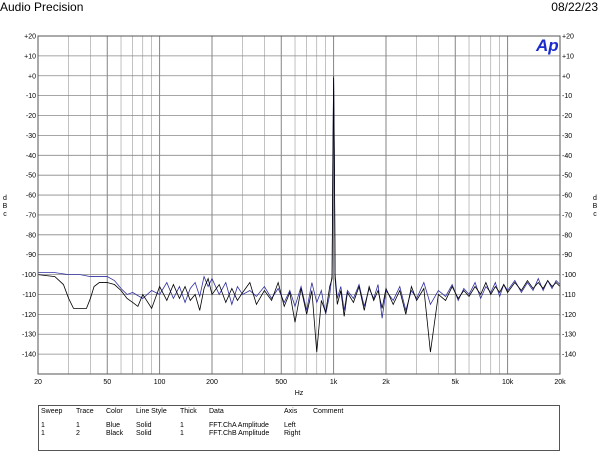 This screenshot has width=600, height=464. Describe the element at coordinates (52, 411) in the screenshot. I see `legend-header-sweep: Sweep` at that location.